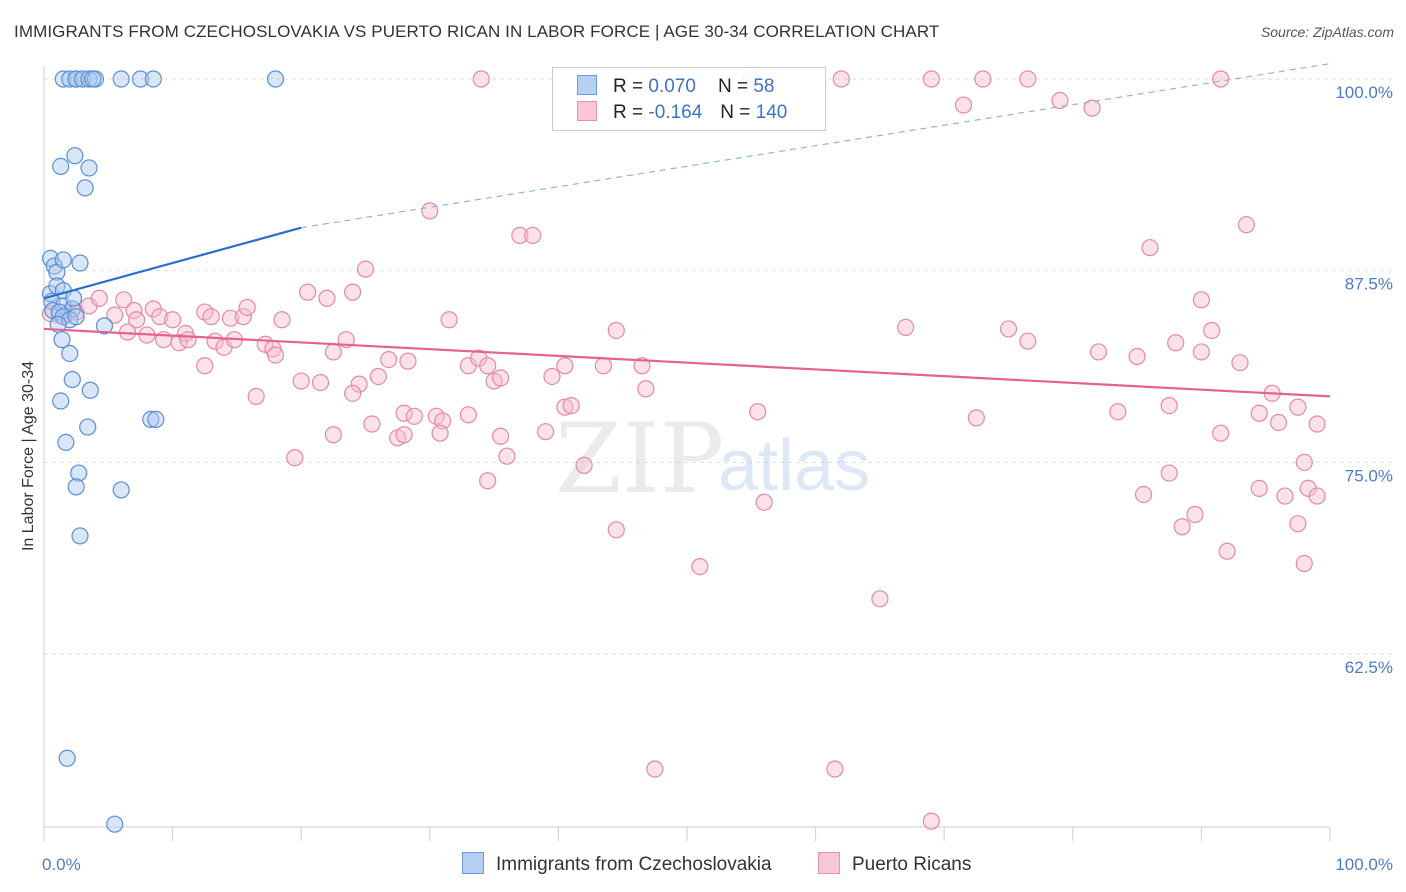 This screenshot has height=892, width=1406. Describe the element at coordinates (628, 86) in the screenshot. I see `legend-r-label: R =` at that location.